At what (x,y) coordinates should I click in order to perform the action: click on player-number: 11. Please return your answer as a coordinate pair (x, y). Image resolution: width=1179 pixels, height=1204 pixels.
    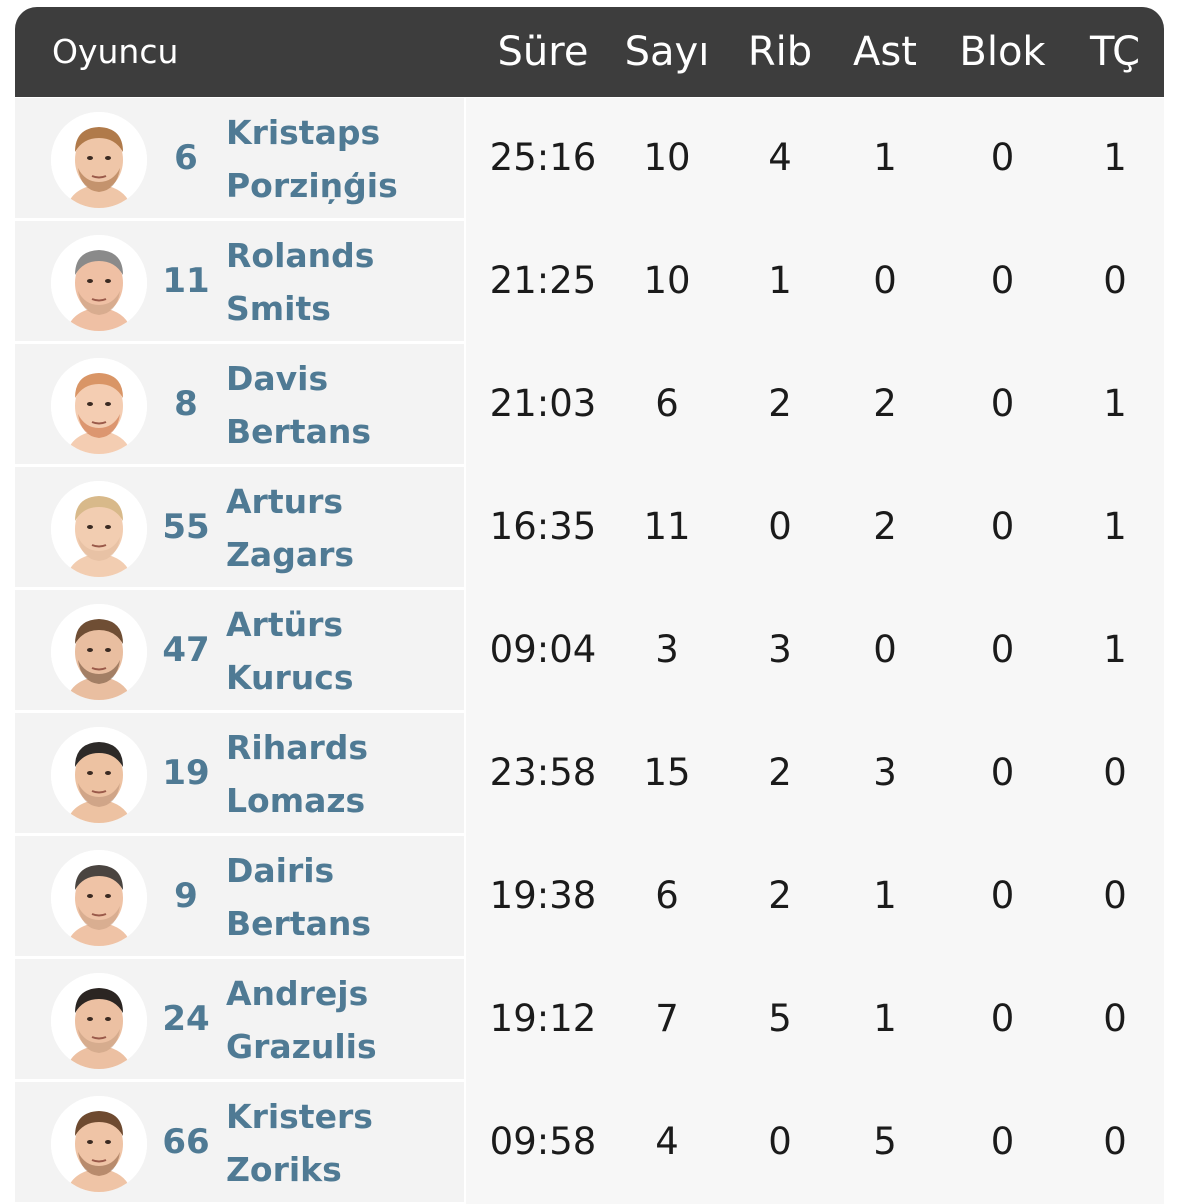
    Looking at the image, I should click on (186, 281).